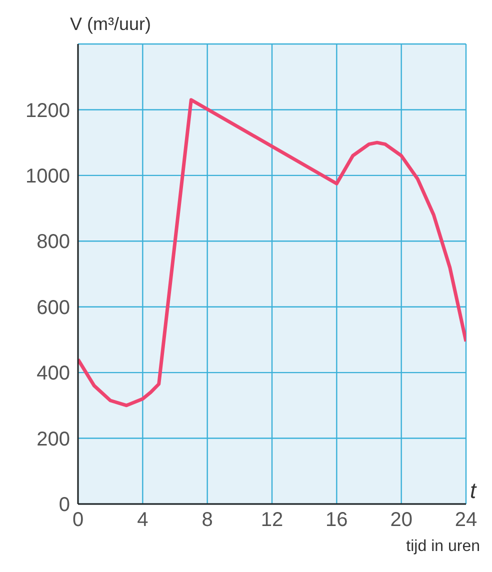  What do you see at coordinates (48, 177) in the screenshot?
I see `y-tick-label: 1000` at bounding box center [48, 177].